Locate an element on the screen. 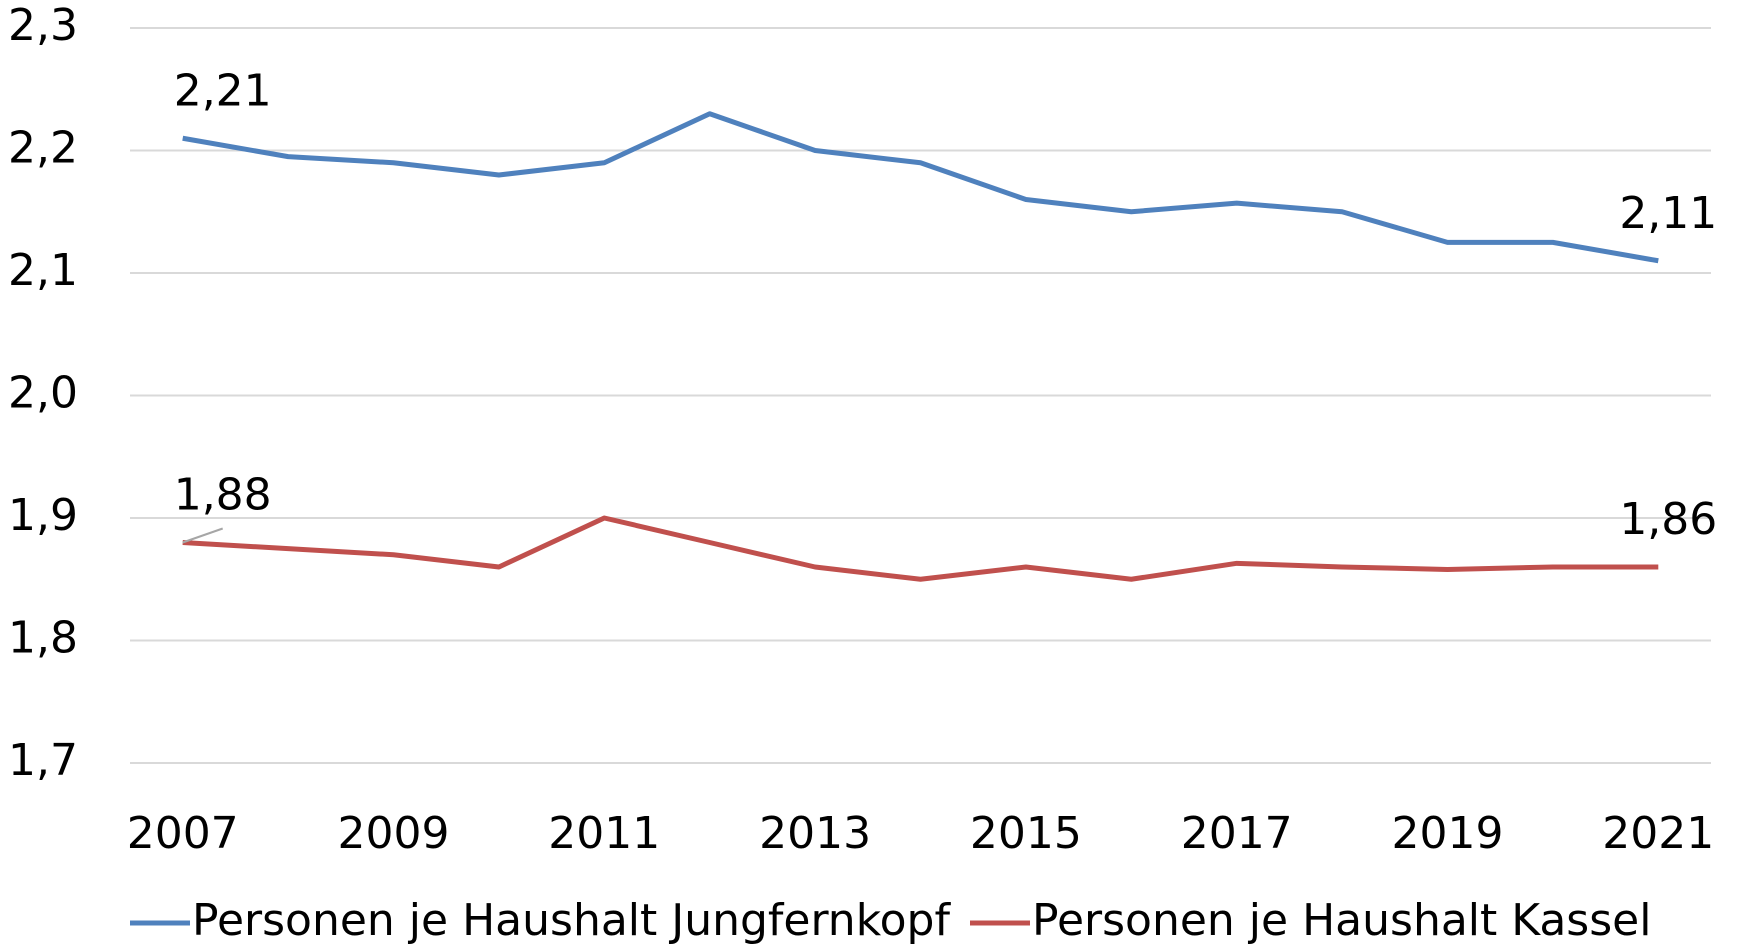  data-label: 2,21 is located at coordinates (223, 90).